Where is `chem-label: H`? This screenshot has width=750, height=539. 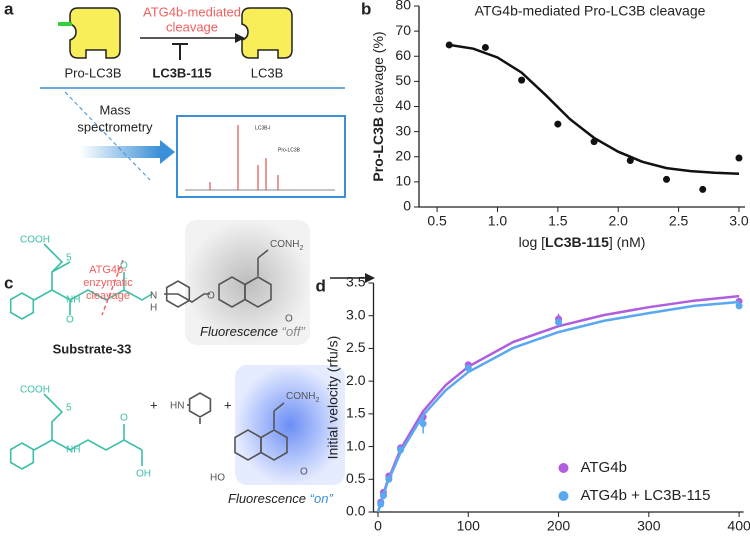
chem-label: H is located at coordinates (153, 308).